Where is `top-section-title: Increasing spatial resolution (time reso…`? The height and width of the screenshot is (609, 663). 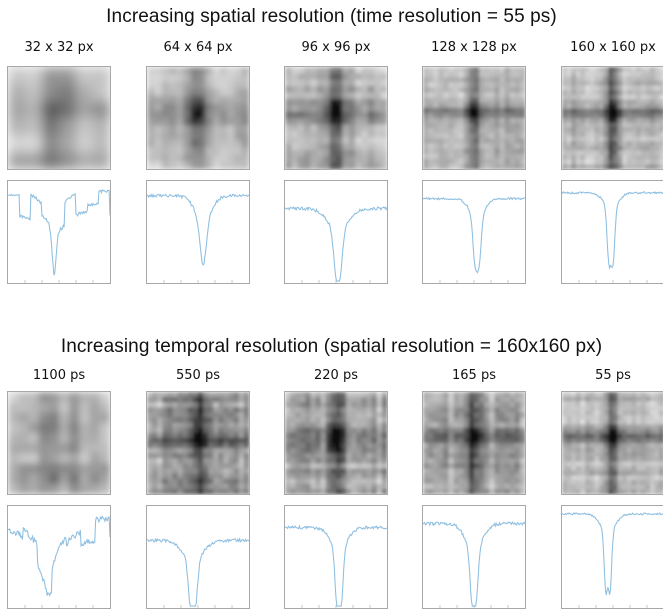
top-section-title: Increasing spatial resolution (time reso… is located at coordinates (331, 16).